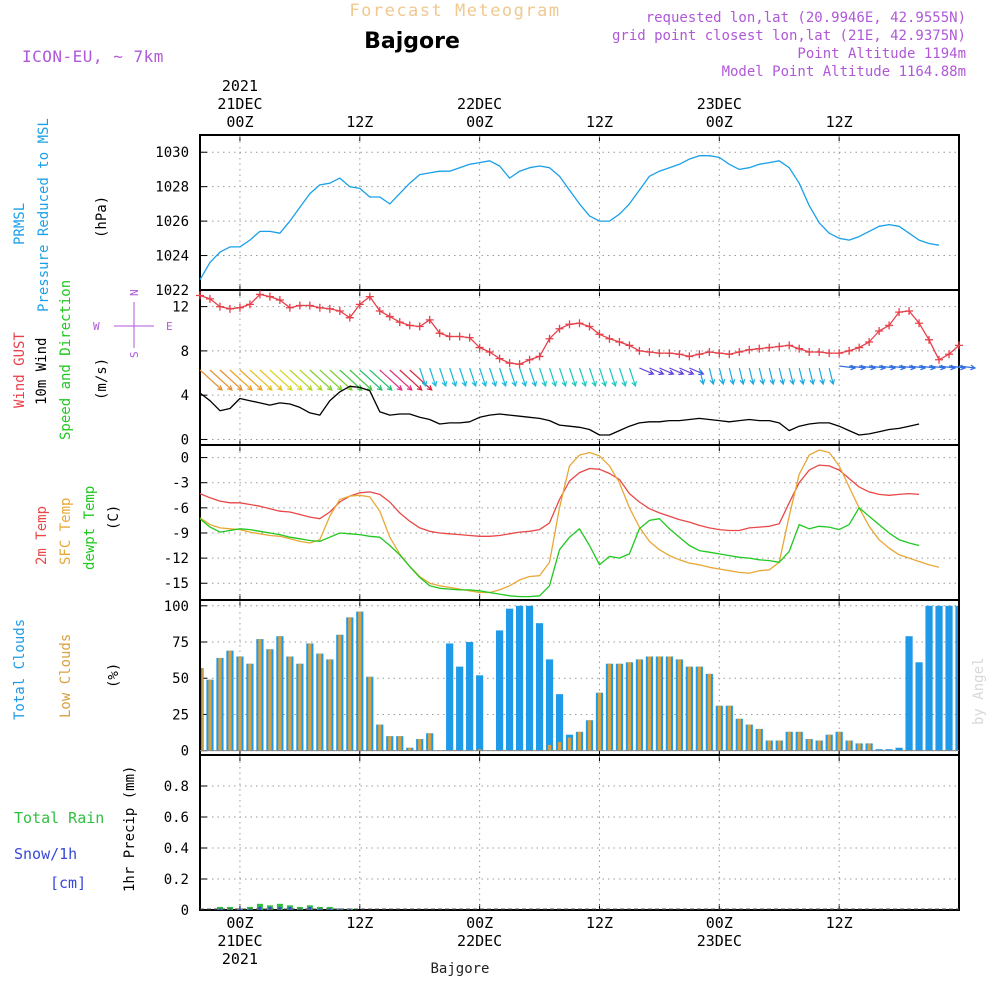 The height and width of the screenshot is (1000, 1000). Describe the element at coordinates (130, 829) in the screenshot. I see `precip-axis-label: 1hr Precip (mm)` at that location.